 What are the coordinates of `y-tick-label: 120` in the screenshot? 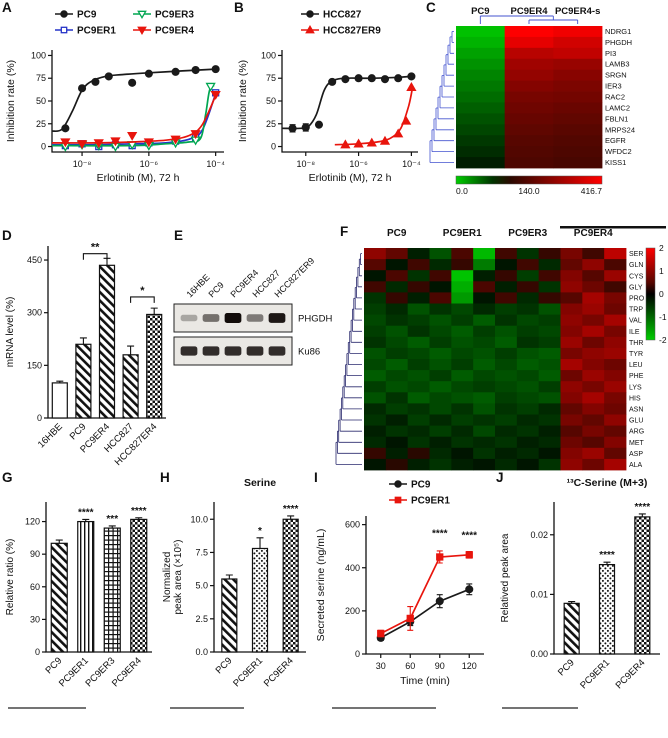 It's located at (32, 522).